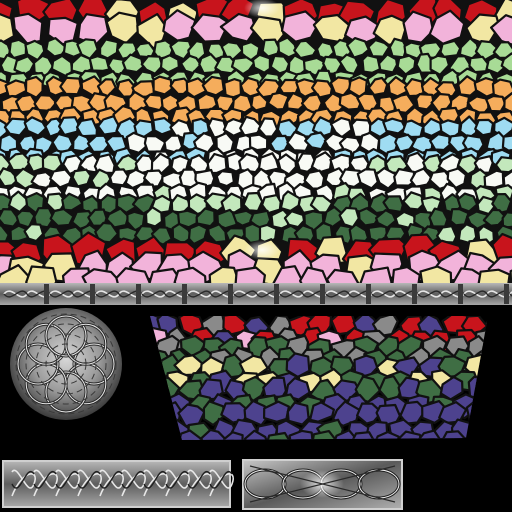 Image resolution: width=512 pixels, height=512 pixels. I want to click on mosaic-green-glass, so click(155, 347).